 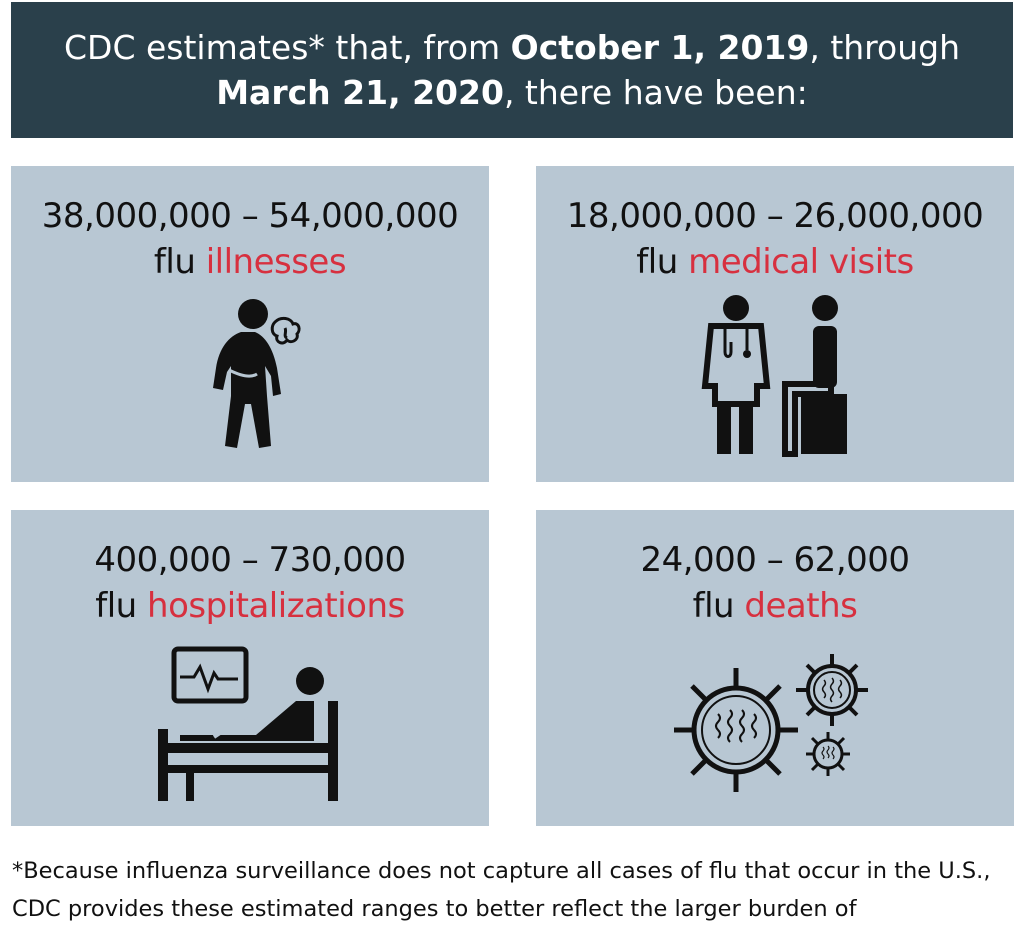 I want to click on doctor-patient-icon, so click(x=774, y=376).